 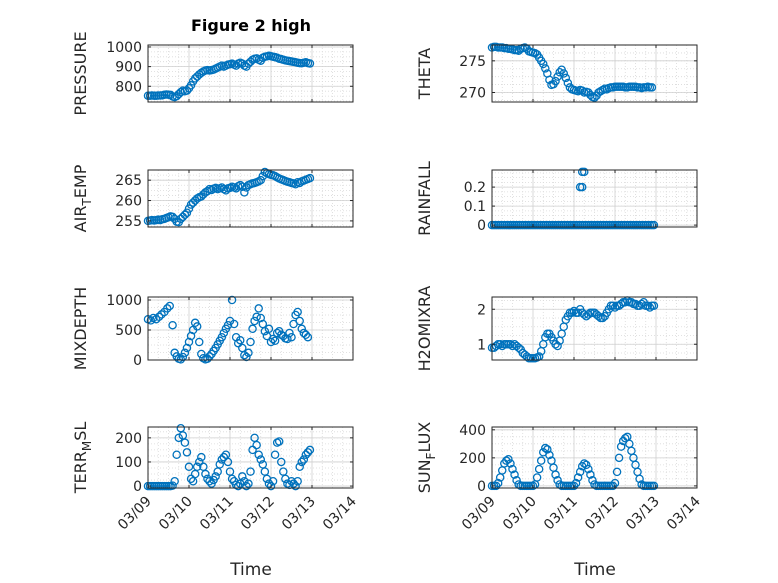 What do you see at coordinates (128, 222) in the screenshot?
I see `y-tick-label: 255` at bounding box center [128, 222].